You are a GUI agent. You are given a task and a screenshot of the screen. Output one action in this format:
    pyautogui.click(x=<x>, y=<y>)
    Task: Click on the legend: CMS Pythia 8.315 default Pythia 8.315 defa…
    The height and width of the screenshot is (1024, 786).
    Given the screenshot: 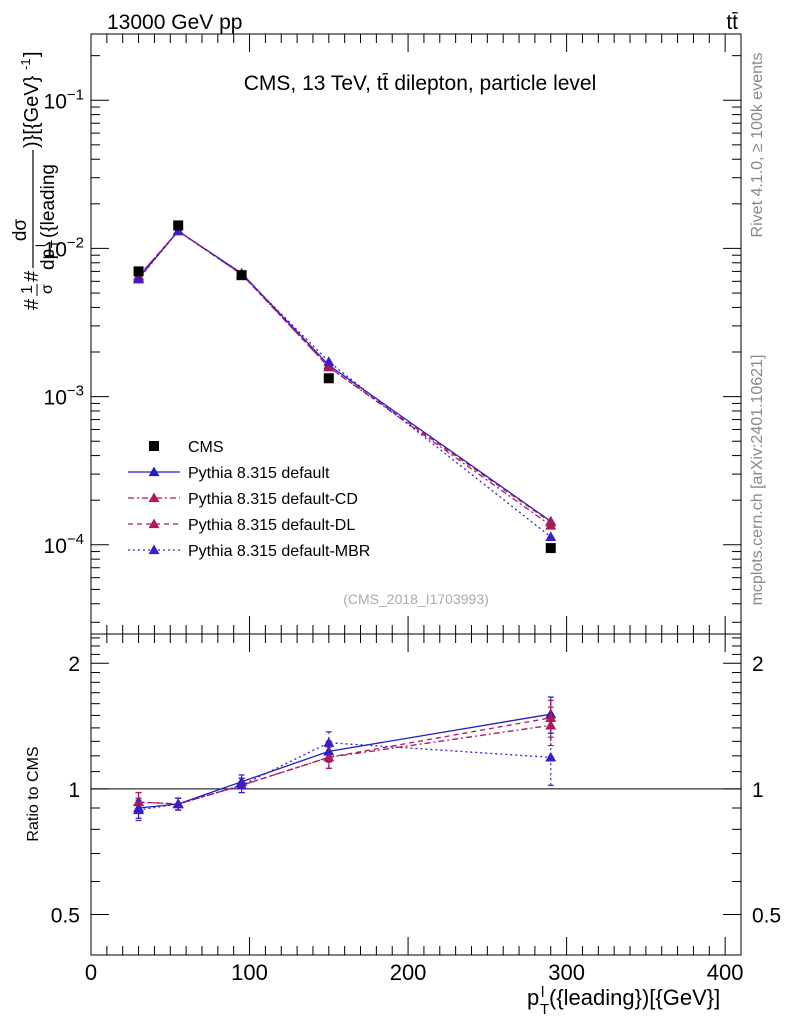 What is the action you would take?
    pyautogui.click(x=249, y=499)
    